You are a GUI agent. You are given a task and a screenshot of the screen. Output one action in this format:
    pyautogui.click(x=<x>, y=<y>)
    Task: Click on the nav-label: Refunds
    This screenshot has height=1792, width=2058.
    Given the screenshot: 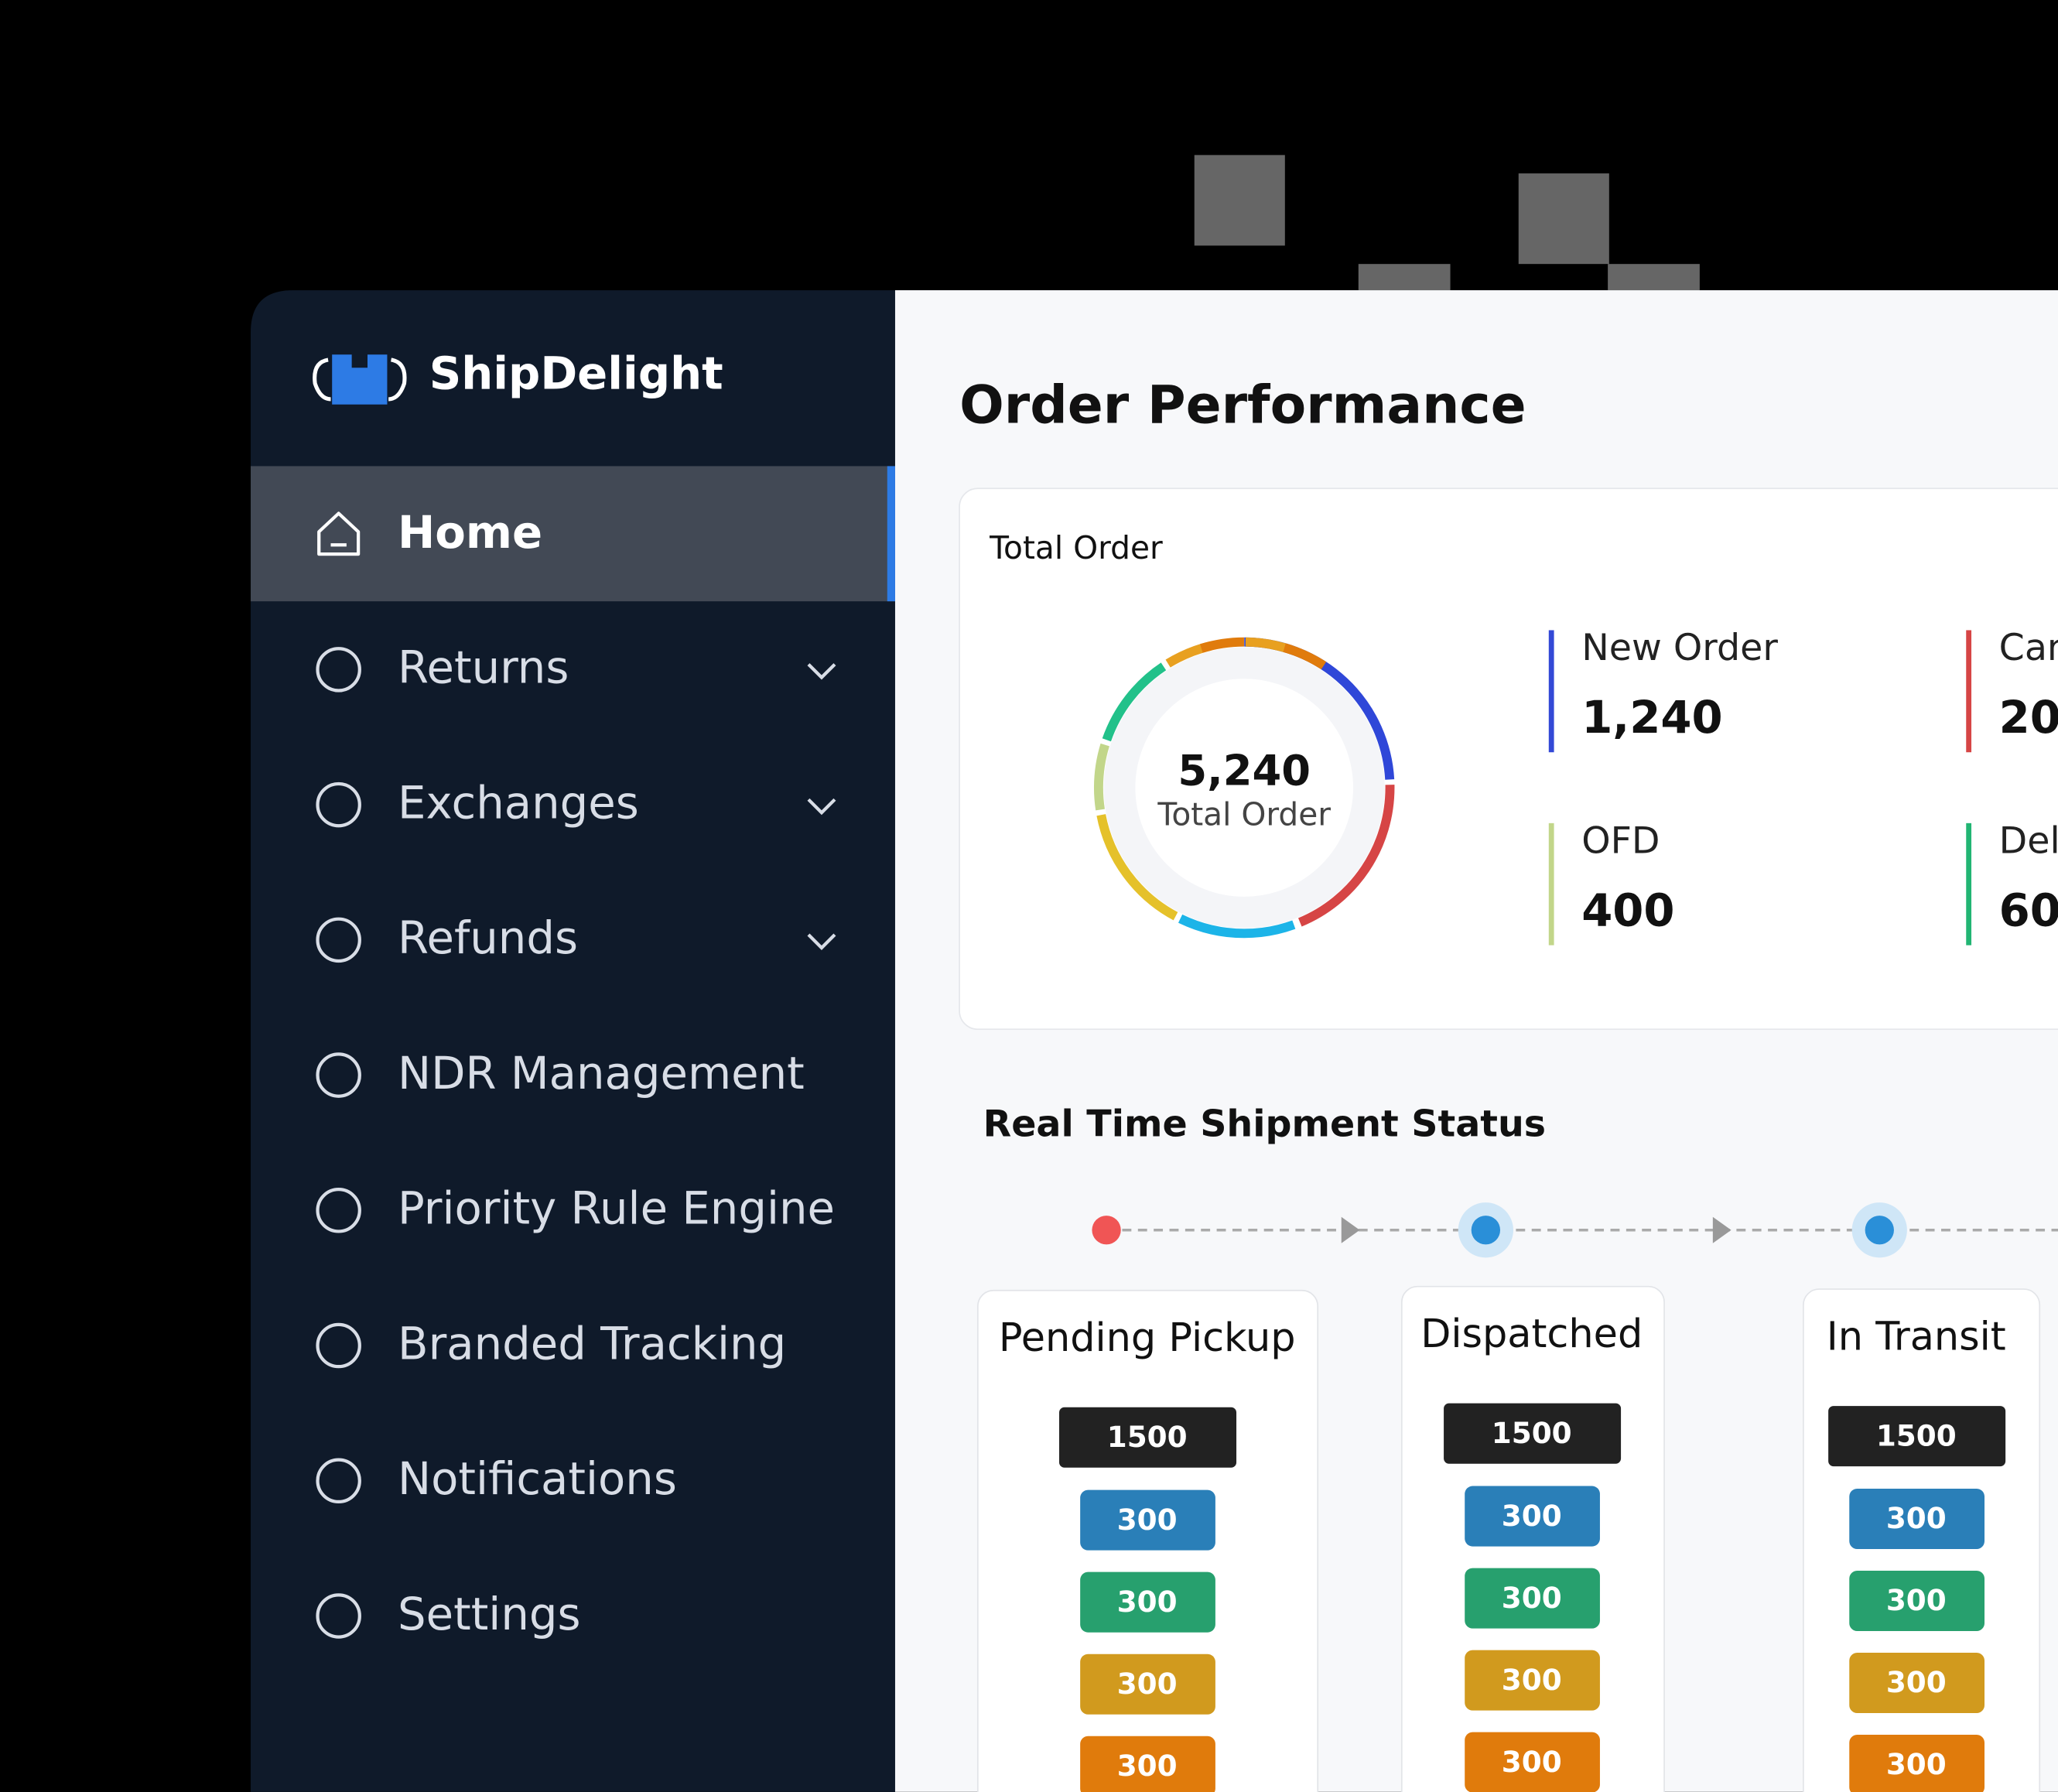 What is the action you would take?
    pyautogui.click(x=488, y=937)
    